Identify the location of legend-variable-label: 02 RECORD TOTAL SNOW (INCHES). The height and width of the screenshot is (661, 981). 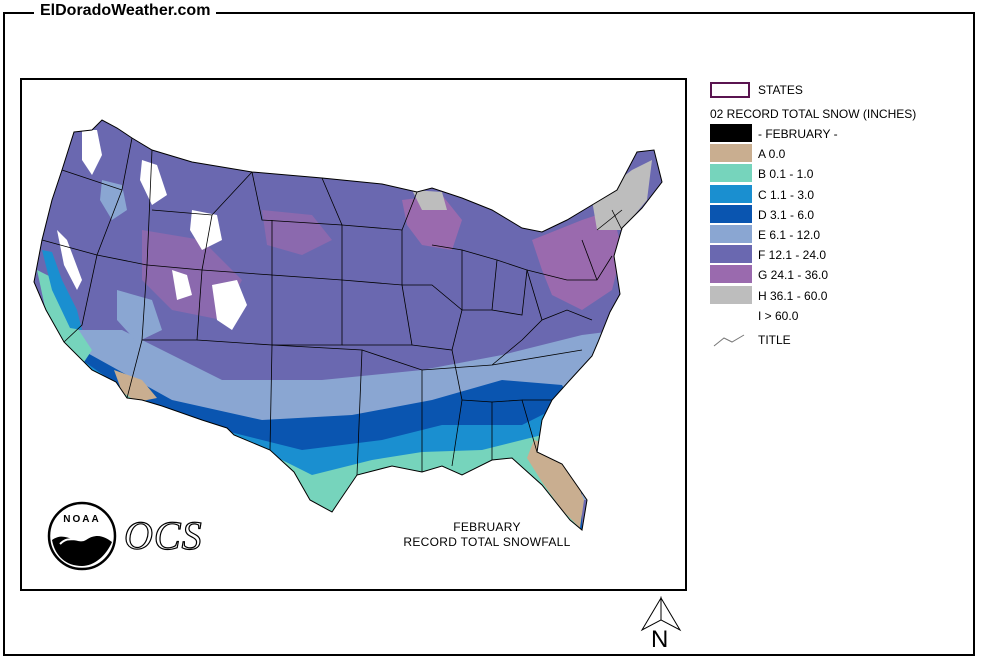
(813, 114).